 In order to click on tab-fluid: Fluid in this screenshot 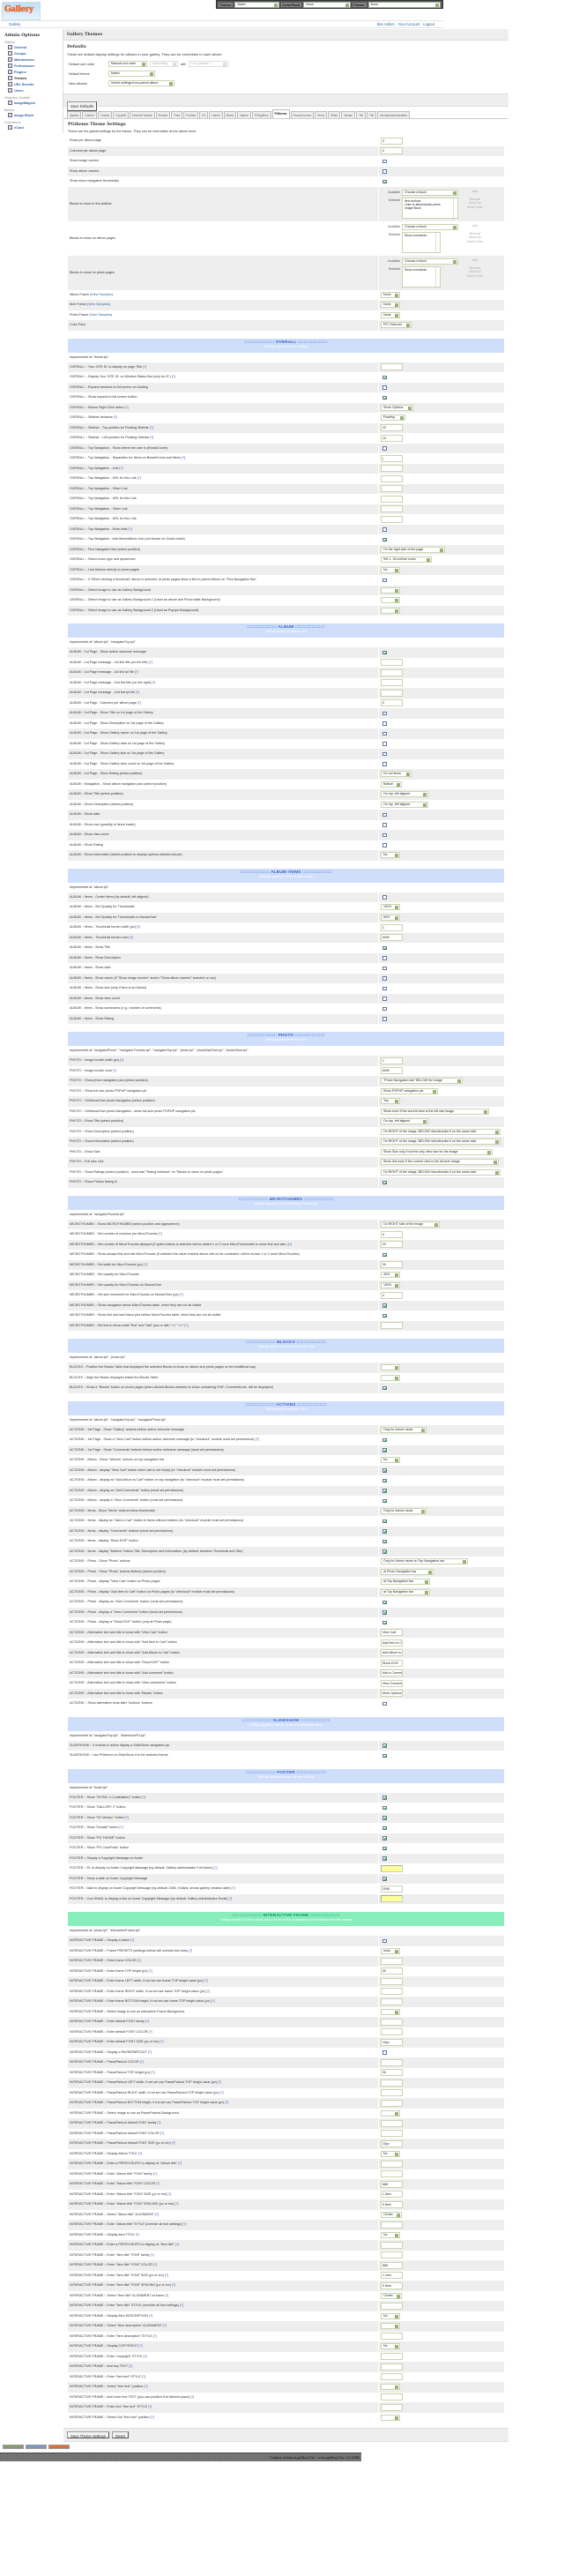, I will do `click(177, 114)`.